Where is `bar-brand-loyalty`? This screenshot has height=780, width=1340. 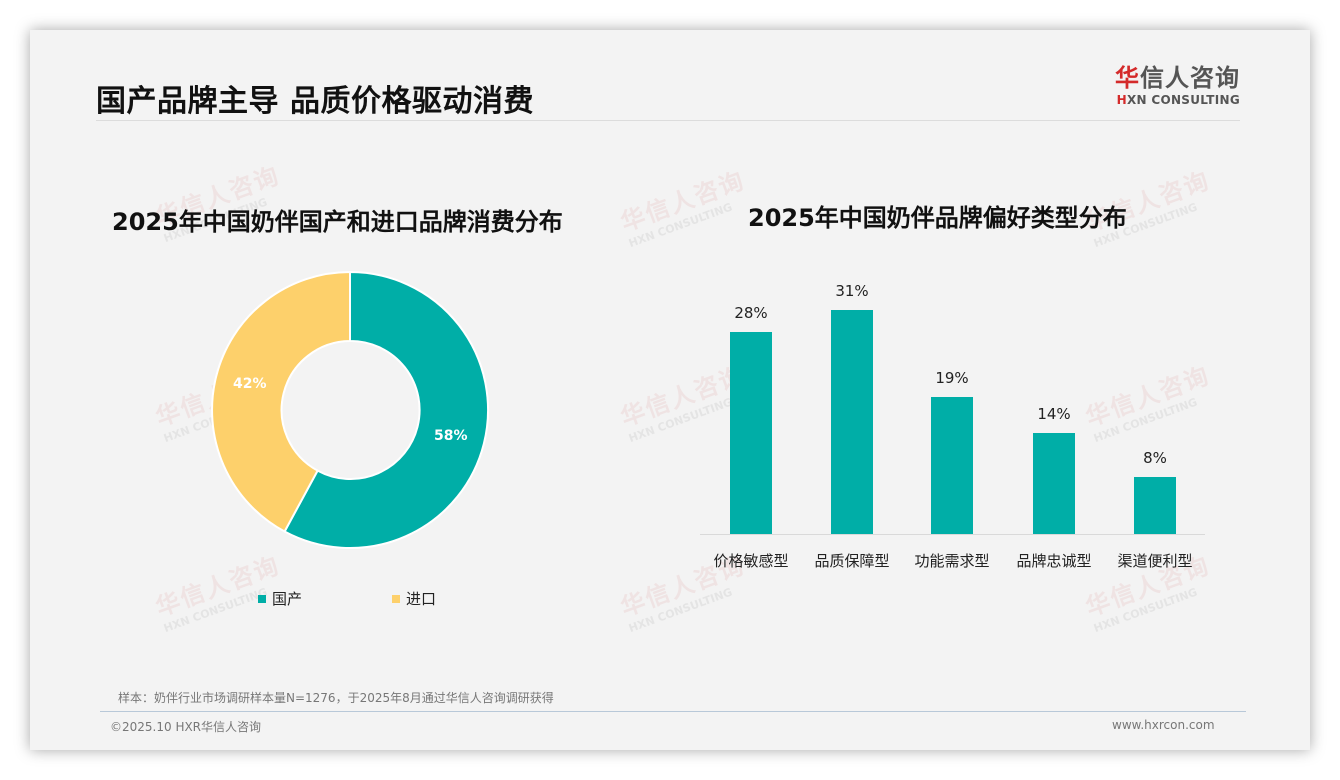 bar-brand-loyalty is located at coordinates (1054, 483).